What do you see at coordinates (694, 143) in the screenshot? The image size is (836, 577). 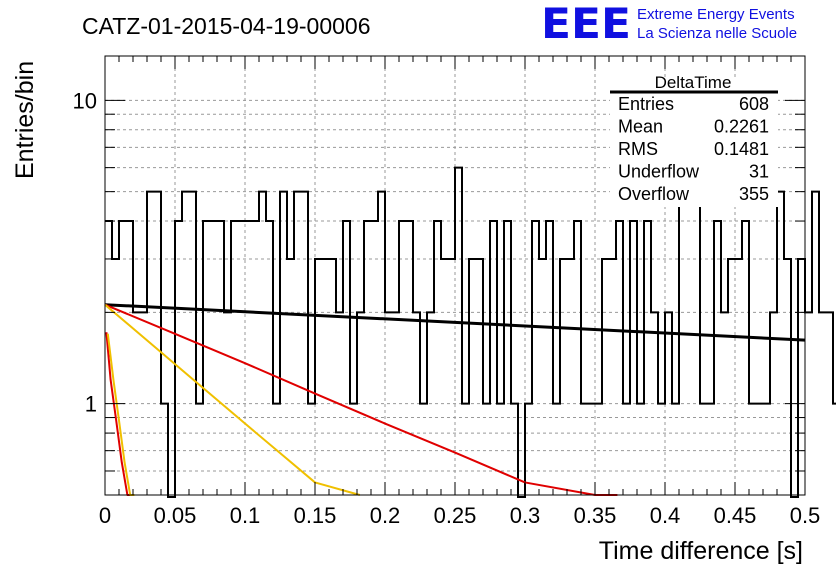 I see `stats-box-background` at bounding box center [694, 143].